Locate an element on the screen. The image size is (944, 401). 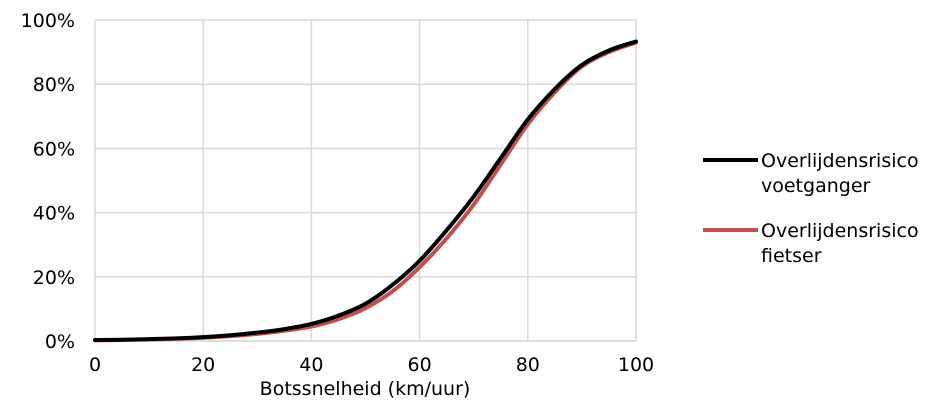
x-axis-title: Botssnelheid (km/uur) is located at coordinates (365, 389).